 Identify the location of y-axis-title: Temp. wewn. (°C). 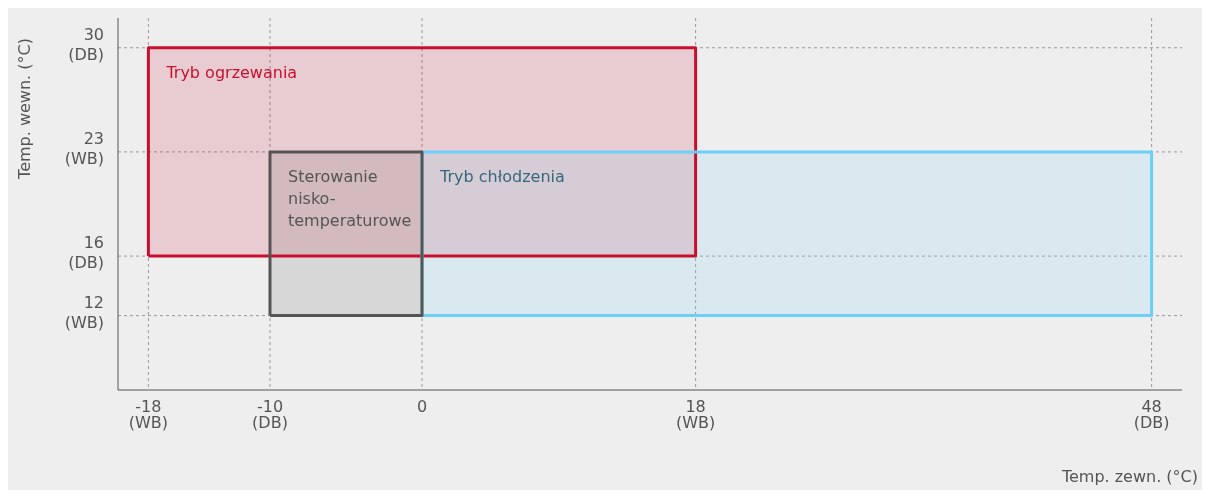
(24, 108).